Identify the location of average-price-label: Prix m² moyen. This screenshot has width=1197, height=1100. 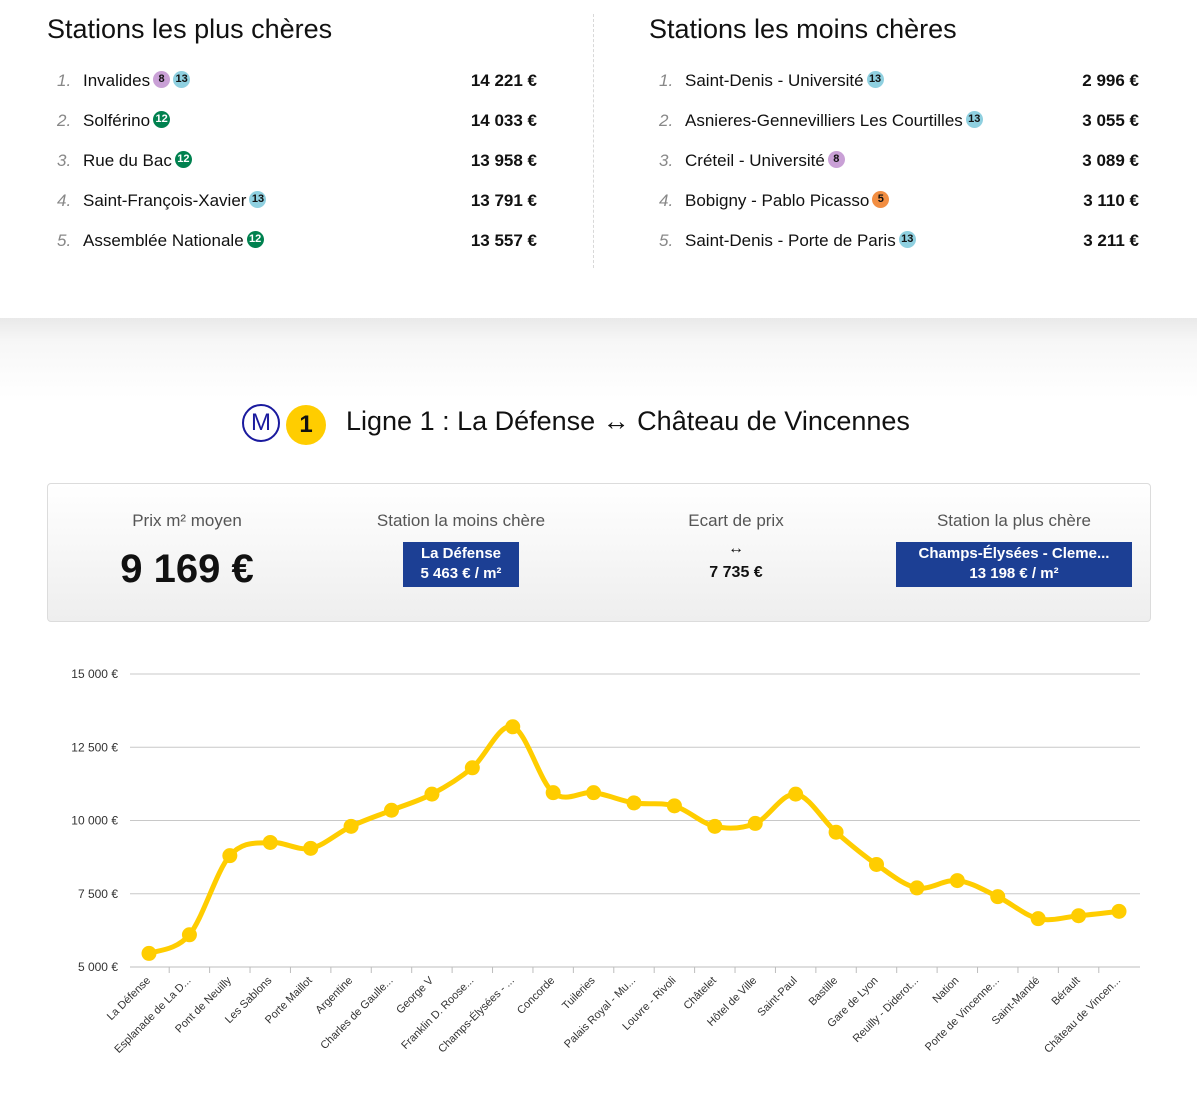
(187, 520).